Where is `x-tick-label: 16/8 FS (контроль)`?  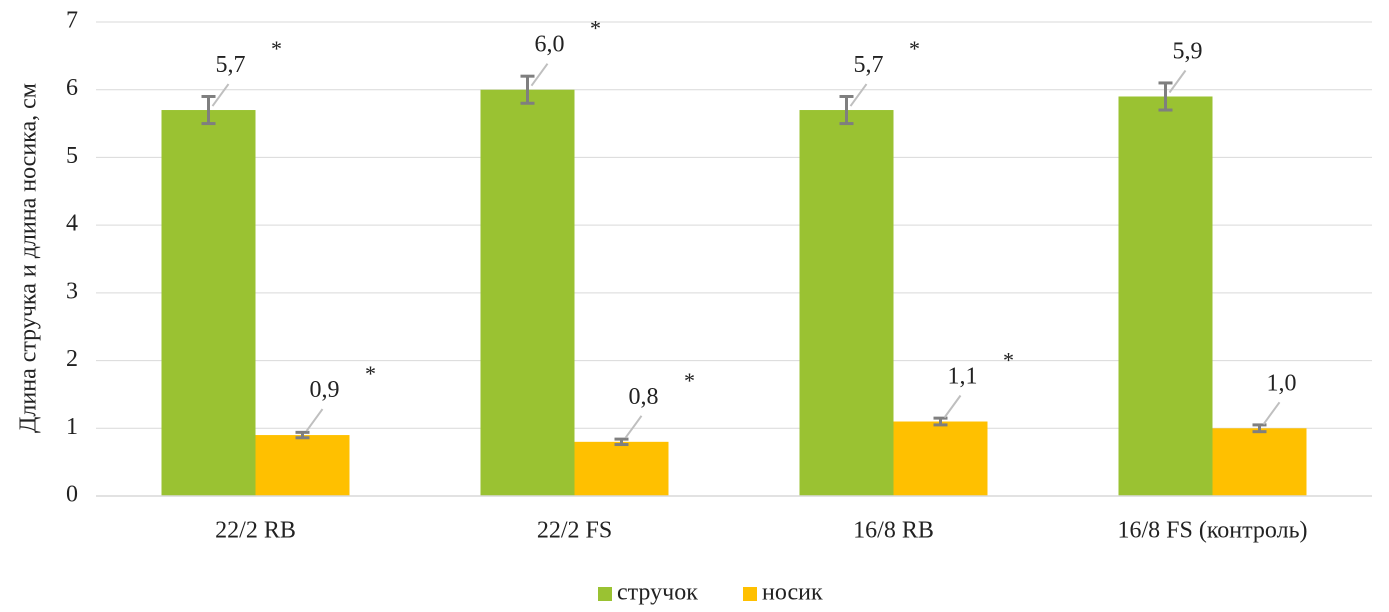 x-tick-label: 16/8 FS (контроль) is located at coordinates (1212, 531).